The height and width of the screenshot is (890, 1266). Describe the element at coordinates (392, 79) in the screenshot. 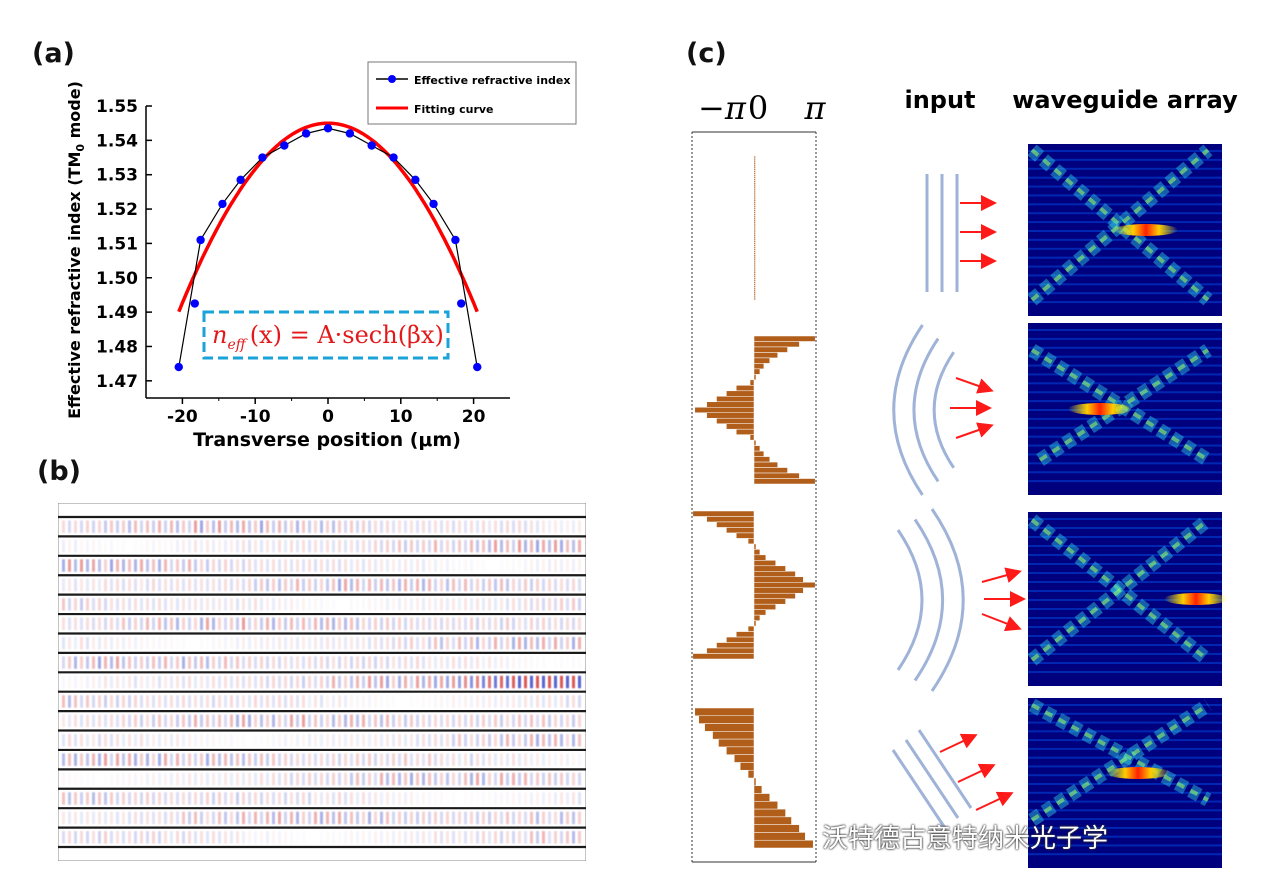

I see `legend-marker-index` at that location.